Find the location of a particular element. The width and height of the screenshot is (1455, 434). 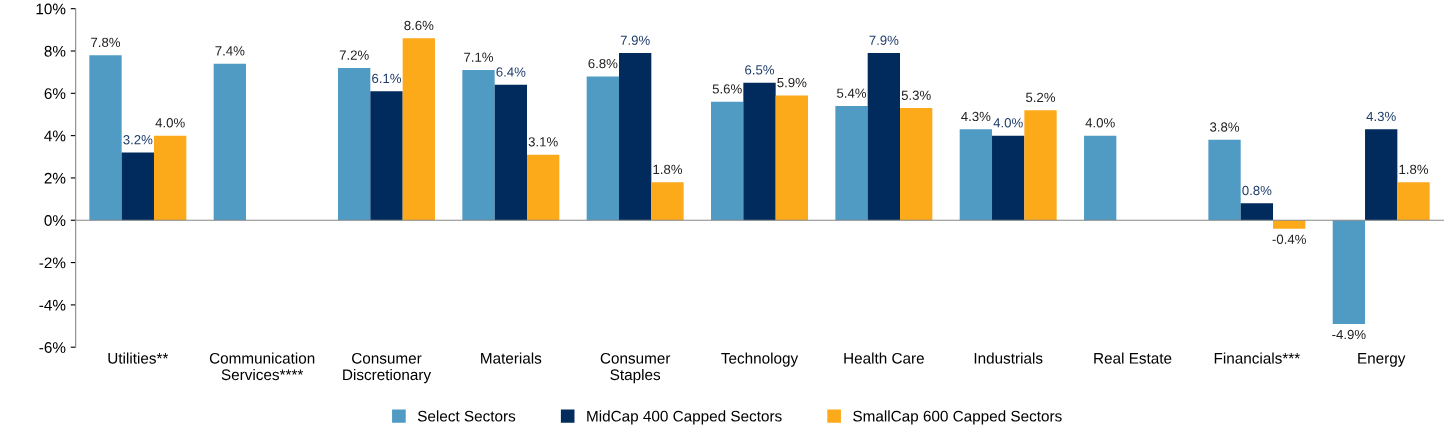

data-label: 3.2% is located at coordinates (138, 140).